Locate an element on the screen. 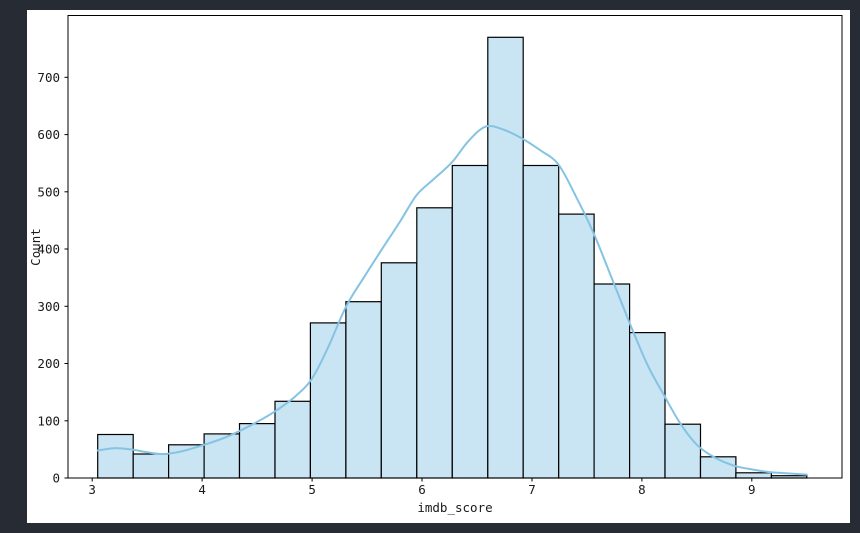  y-tick-label: 500 is located at coordinates (48, 191).